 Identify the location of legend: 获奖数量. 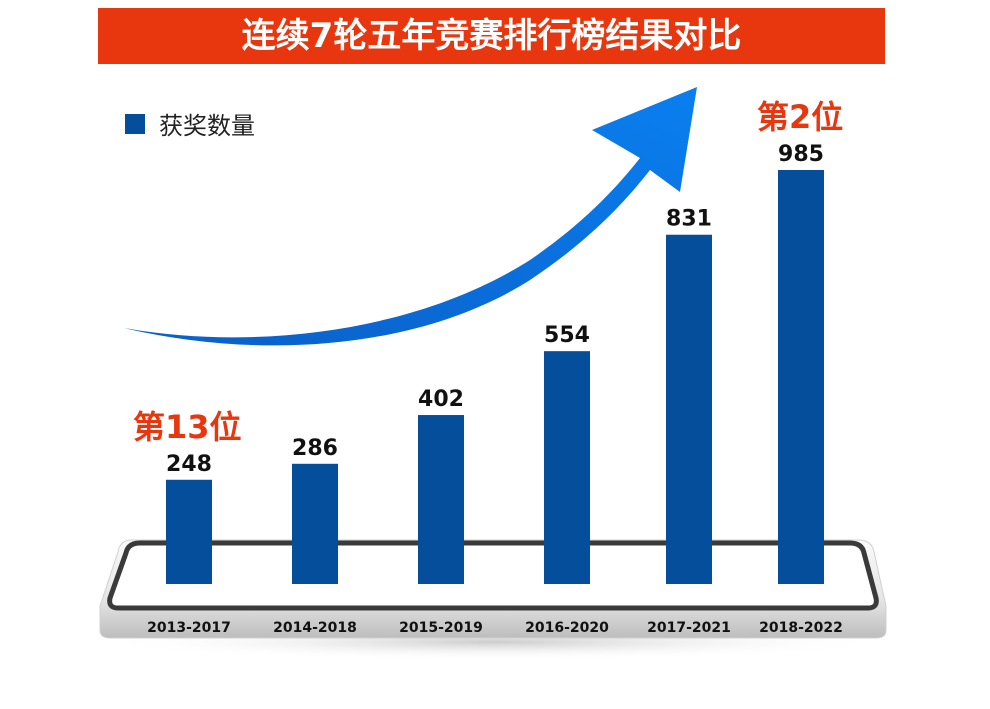
(190, 123).